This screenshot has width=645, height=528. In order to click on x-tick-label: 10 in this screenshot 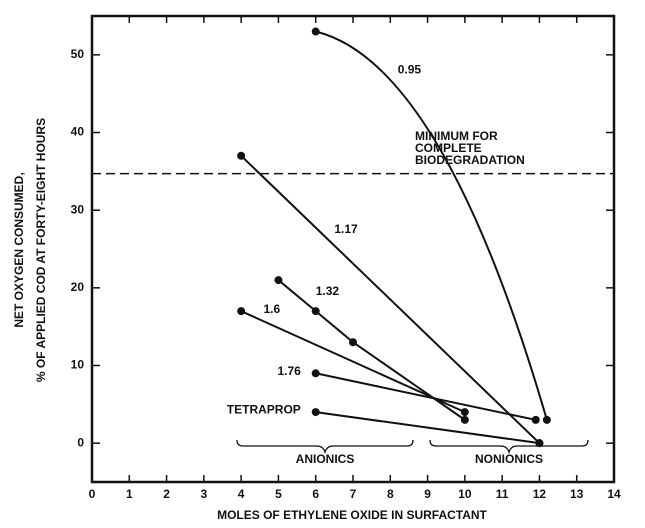, I will do `click(465, 494)`.